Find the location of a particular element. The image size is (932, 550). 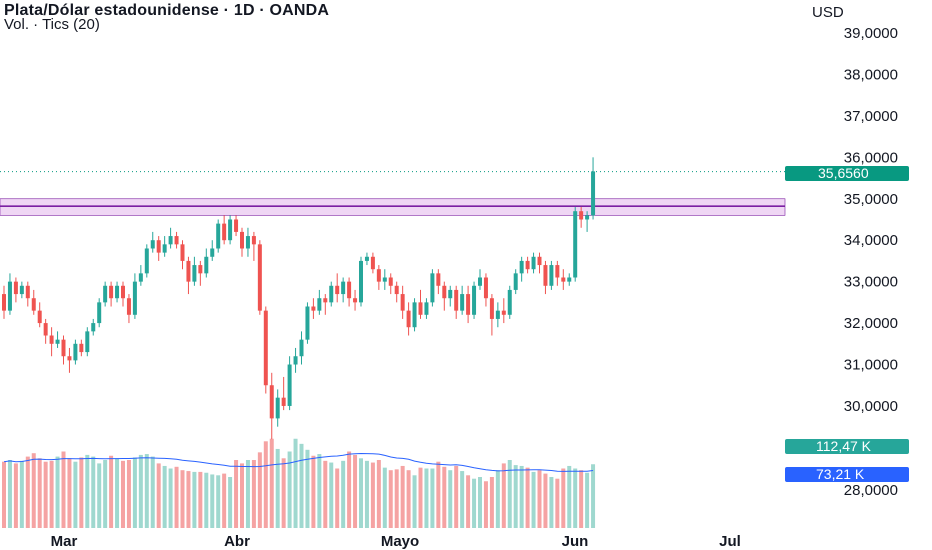

time-axis: Mar Abr Mayo Jun Jul is located at coordinates (396, 541).